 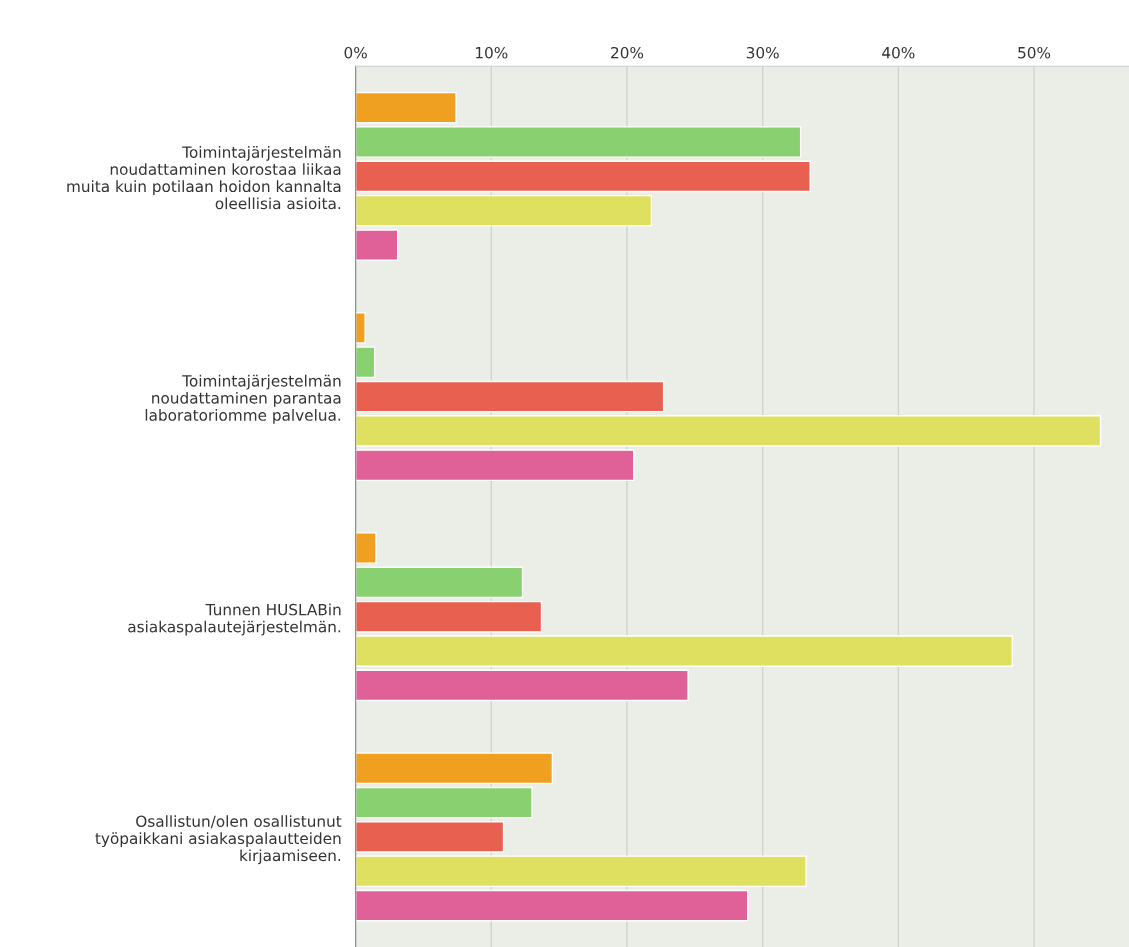 What do you see at coordinates (204, 178) in the screenshot?
I see `y-tick-label: Toimintajärjestelmän noudattaminen korostaa liikaa muita kuin potilaan hoidon kannalta oleellisia asioita.` at bounding box center [204, 178].